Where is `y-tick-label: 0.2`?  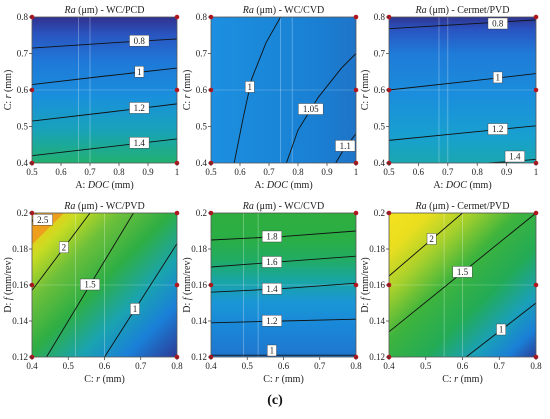
y-tick-label: 0.2 is located at coordinates (201, 213).